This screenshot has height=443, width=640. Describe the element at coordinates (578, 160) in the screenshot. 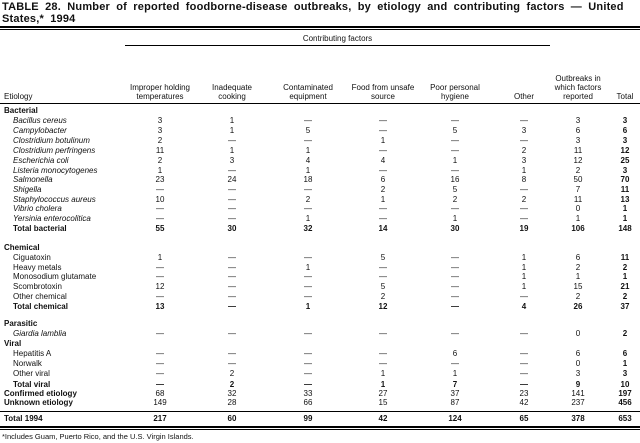

I see `cell-value: 12` at that location.